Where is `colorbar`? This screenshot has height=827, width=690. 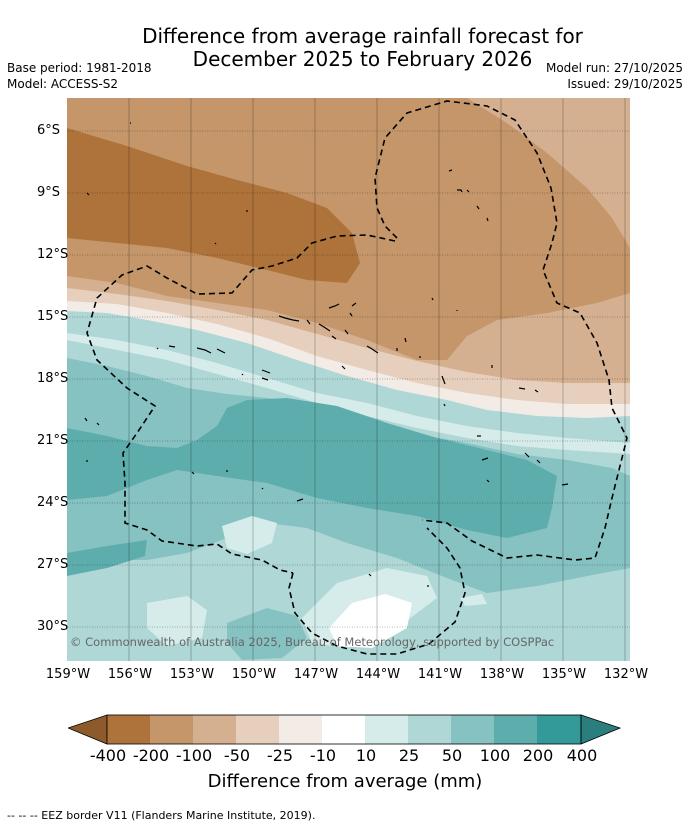 colorbar is located at coordinates (345, 729).